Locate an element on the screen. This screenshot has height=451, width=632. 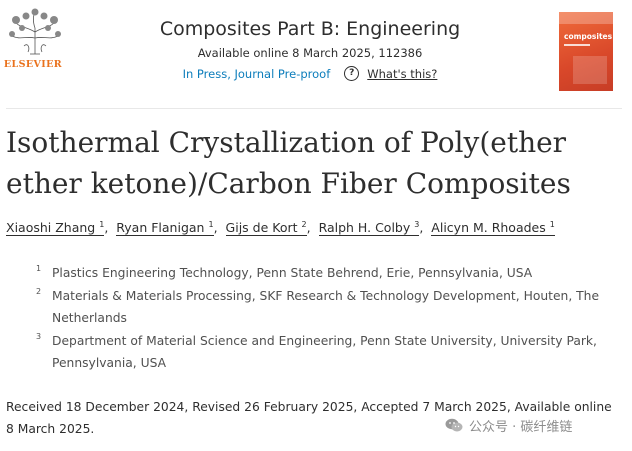
author-name: Gijs de Kort is located at coordinates (261, 228).